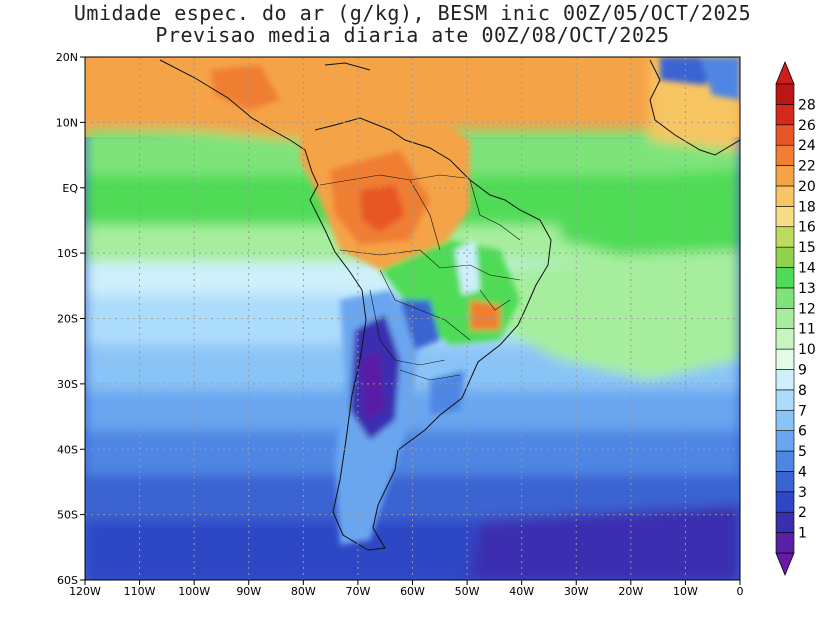 Image resolution: width=825 pixels, height=637 pixels. I want to click on colorbar-level-label: 24, so click(807, 146).